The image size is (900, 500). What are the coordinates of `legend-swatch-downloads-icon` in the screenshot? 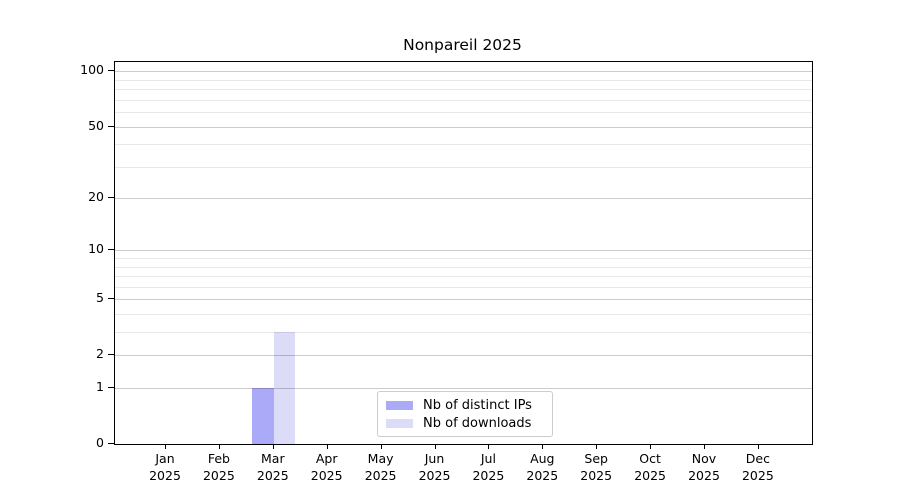 It's located at (399, 423).